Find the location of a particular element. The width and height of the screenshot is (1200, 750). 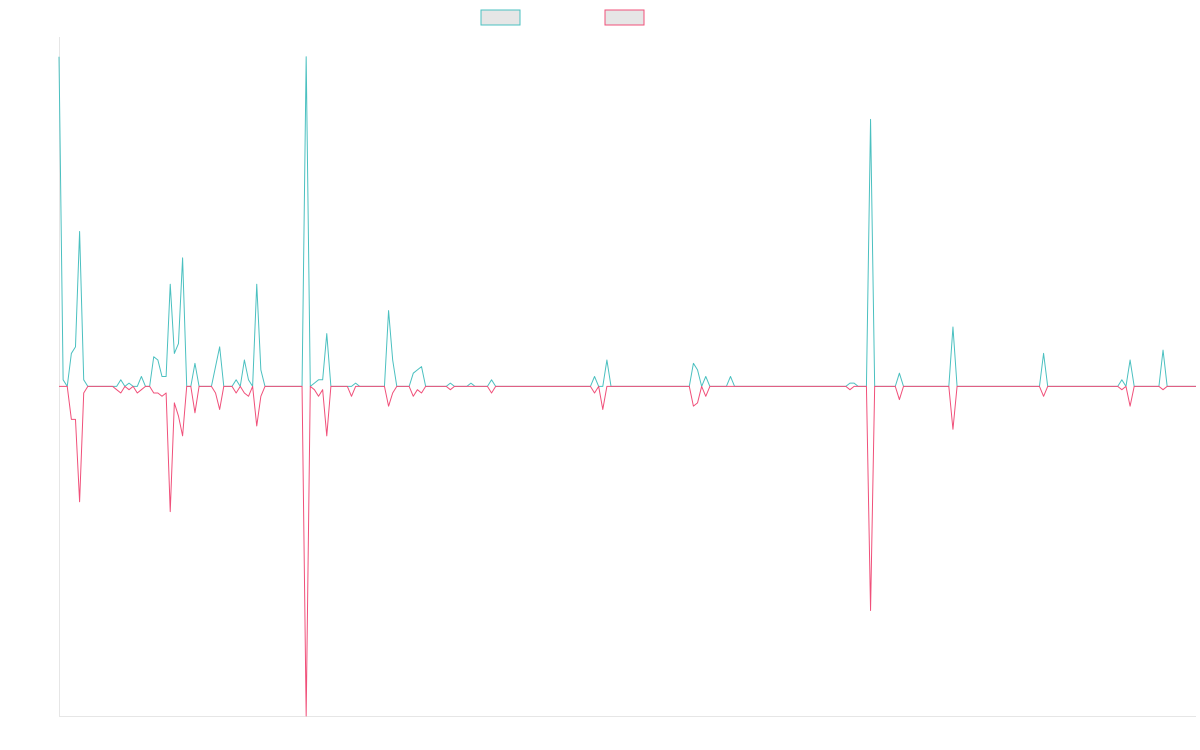

legend is located at coordinates (562, 17).